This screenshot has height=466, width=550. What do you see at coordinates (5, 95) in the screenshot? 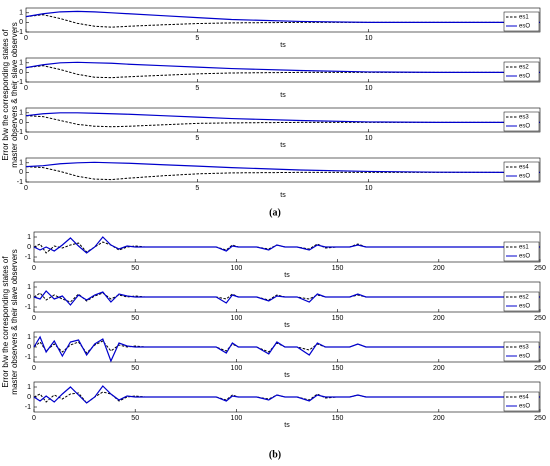
I see `y-axis-label: Error b/w the corresponding states of` at bounding box center [5, 95].